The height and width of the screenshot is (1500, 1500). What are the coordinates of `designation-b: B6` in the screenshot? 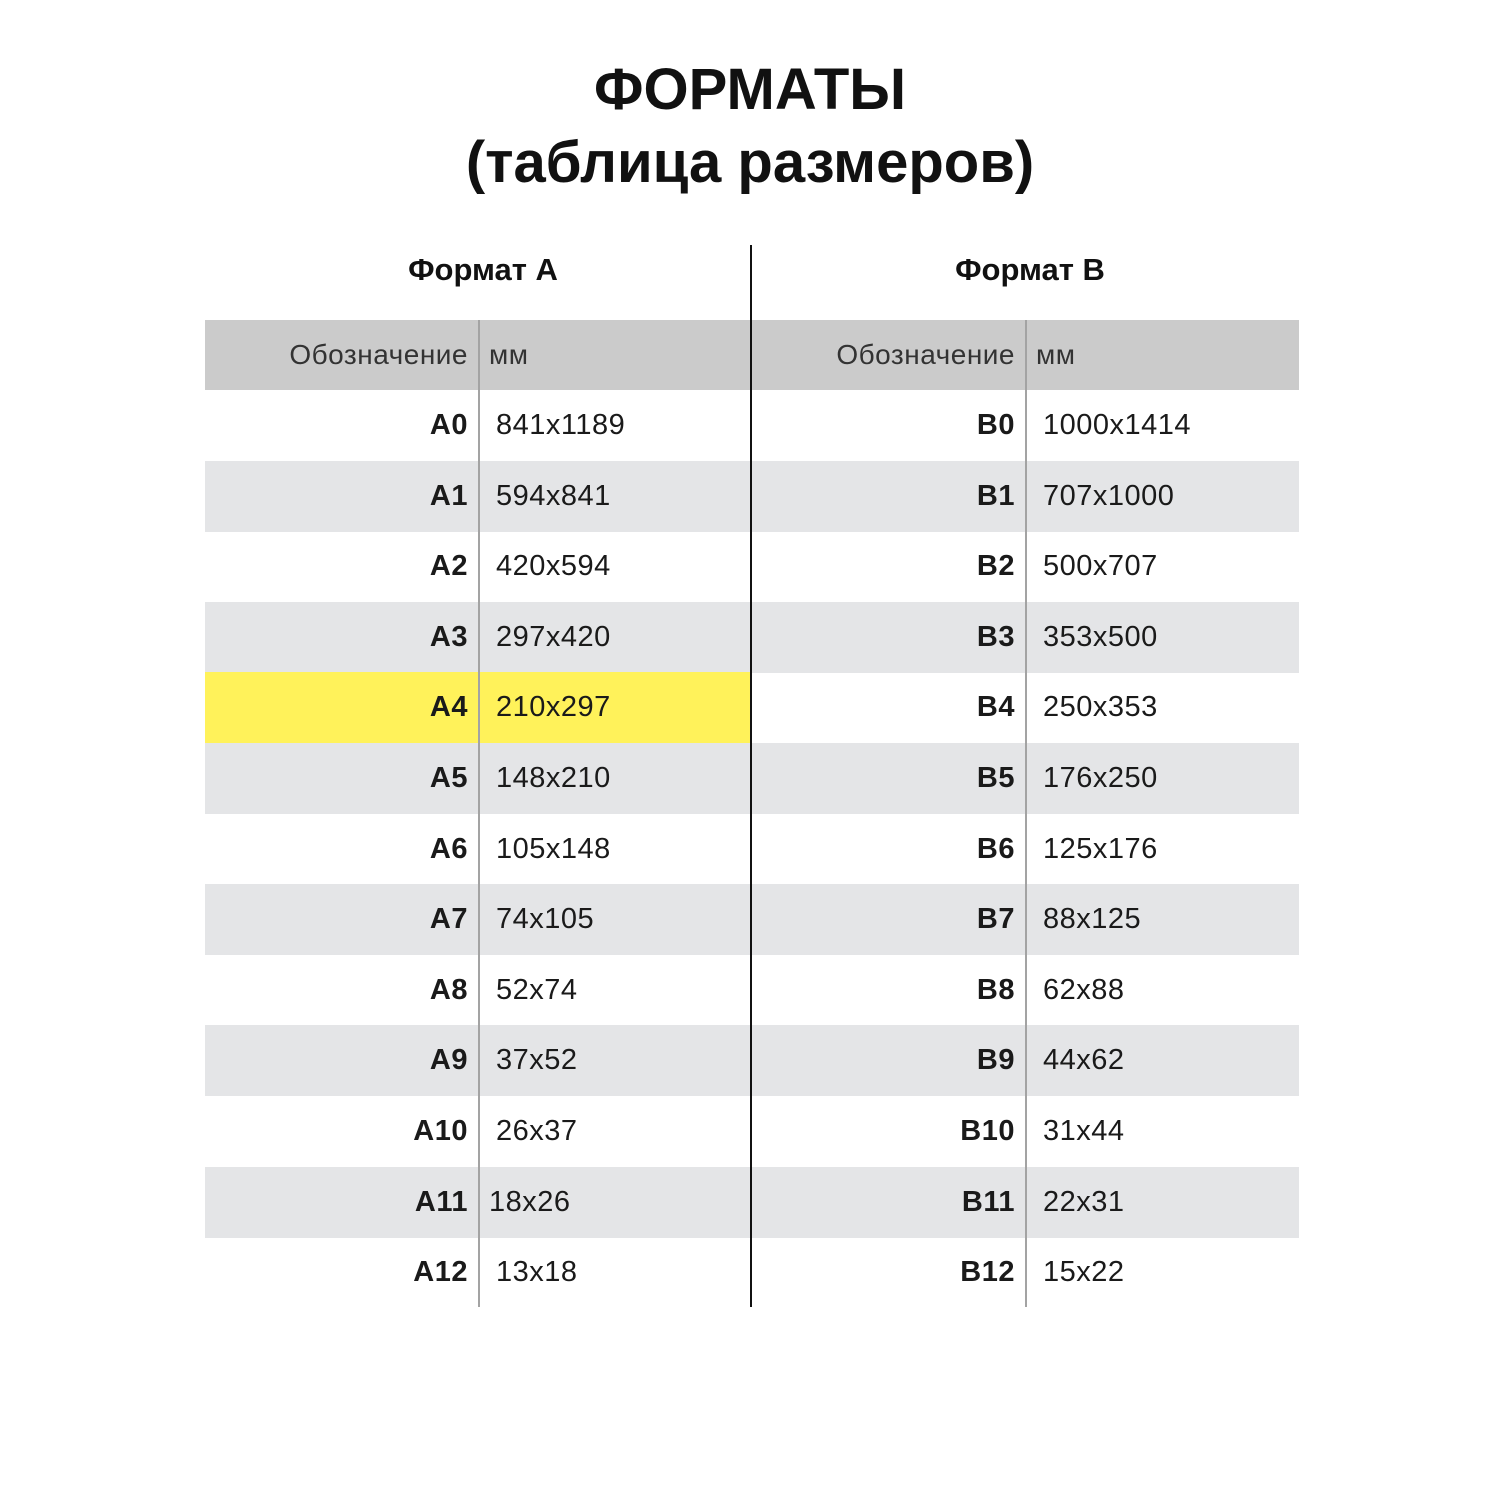 It's located at (995, 848).